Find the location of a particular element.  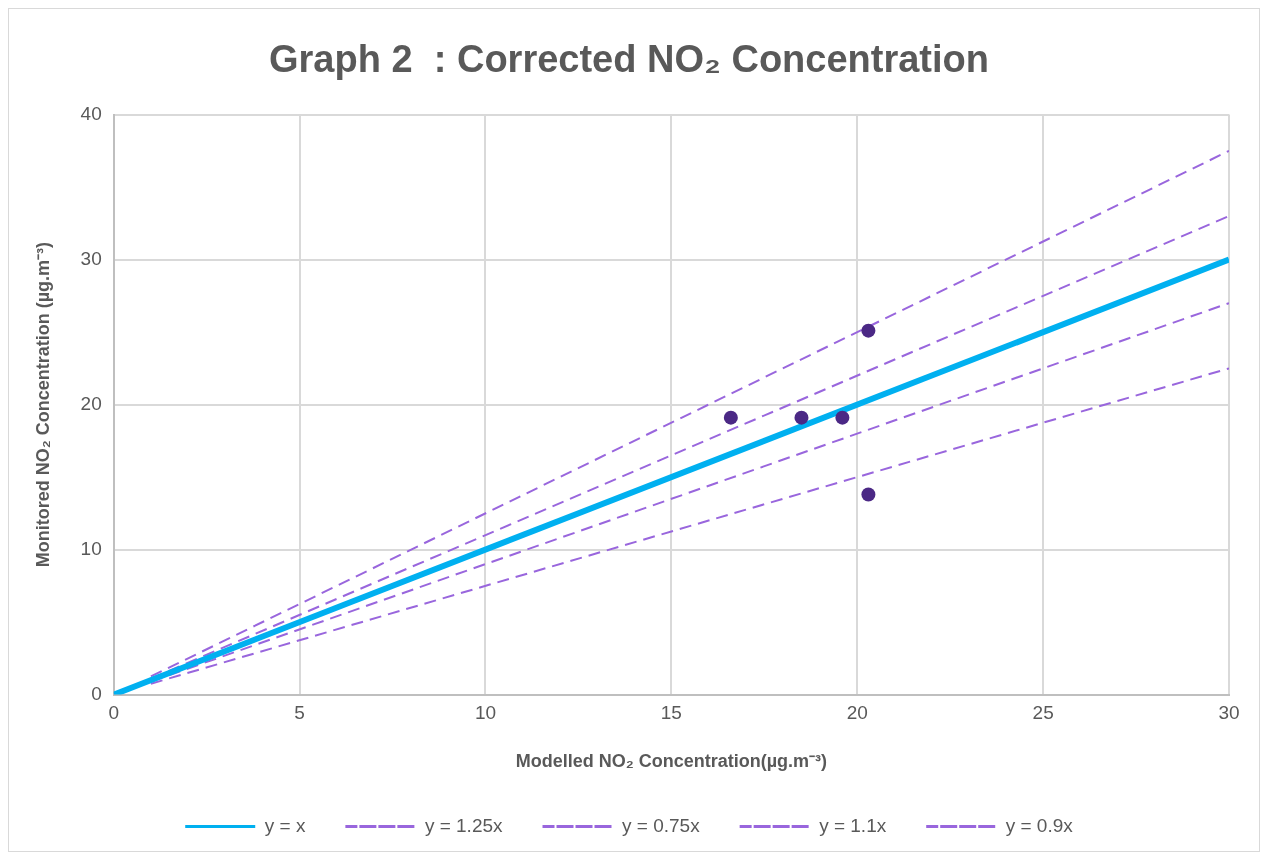

legend-label: y = x is located at coordinates (285, 825).